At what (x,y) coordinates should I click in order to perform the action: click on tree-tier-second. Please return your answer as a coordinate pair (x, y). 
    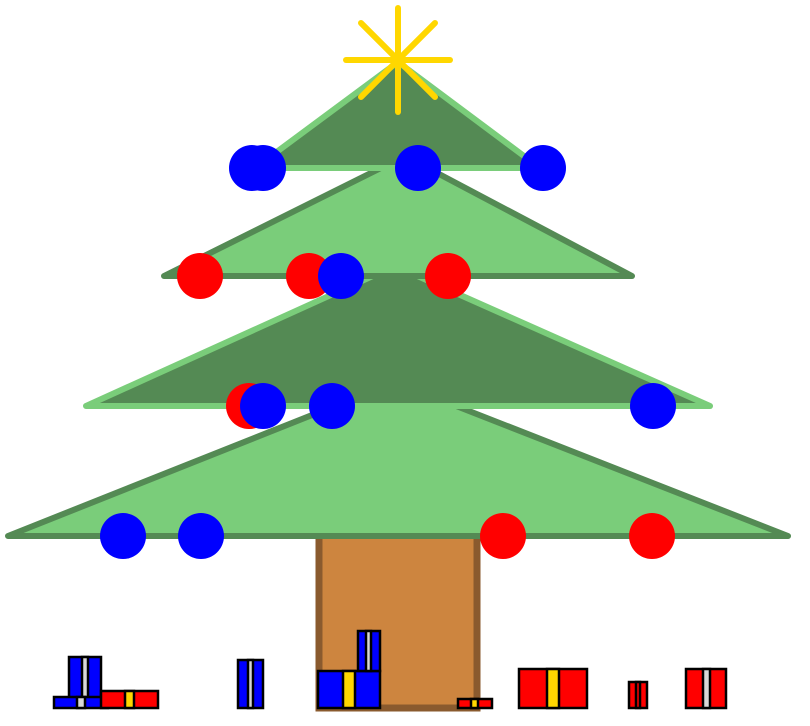
    Looking at the image, I should click on (398, 216).